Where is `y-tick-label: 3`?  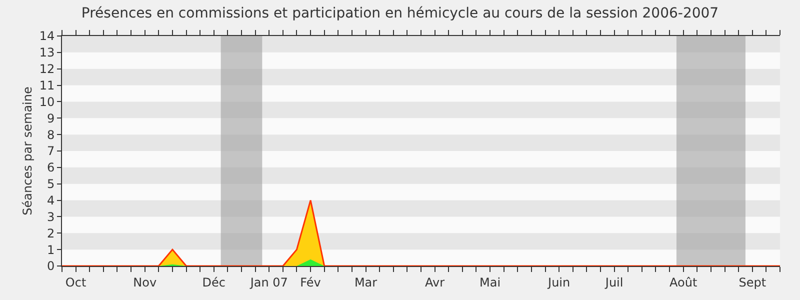
y-tick-label: 3 is located at coordinates (50, 217).